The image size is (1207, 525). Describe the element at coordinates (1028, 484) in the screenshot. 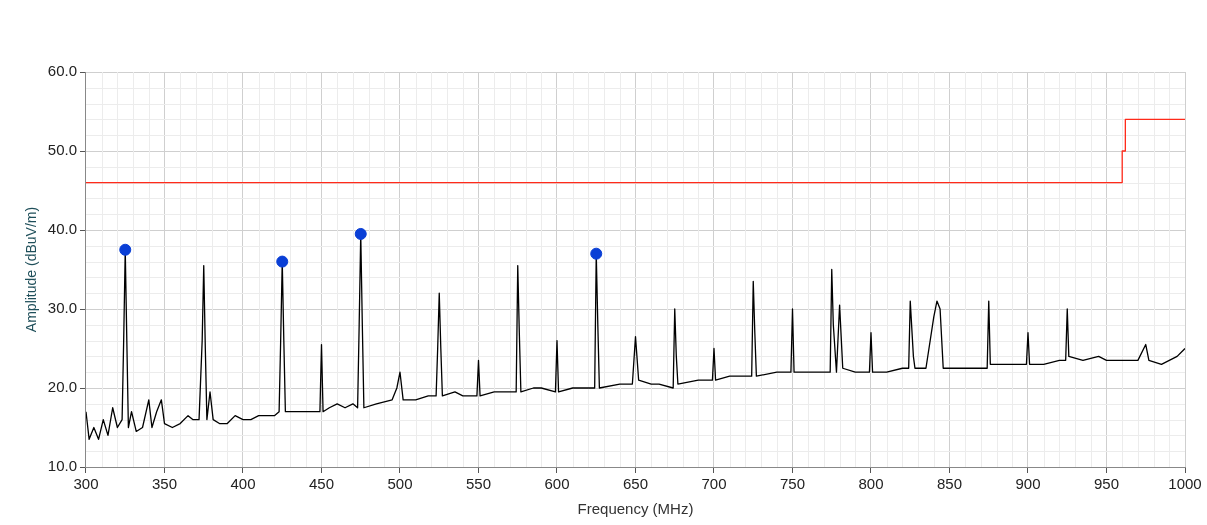

I see `x-tick-label: 900` at that location.